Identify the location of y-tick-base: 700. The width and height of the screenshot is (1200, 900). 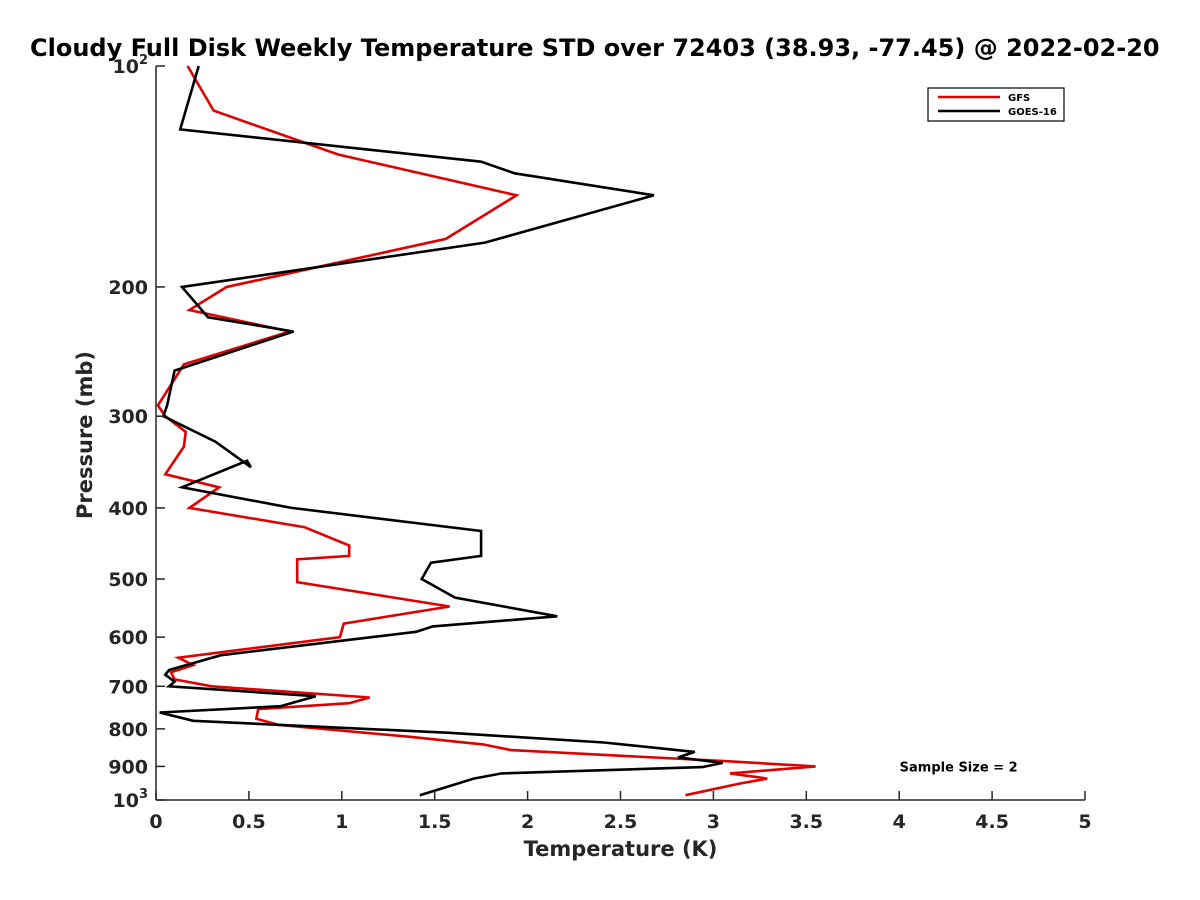
(128, 687).